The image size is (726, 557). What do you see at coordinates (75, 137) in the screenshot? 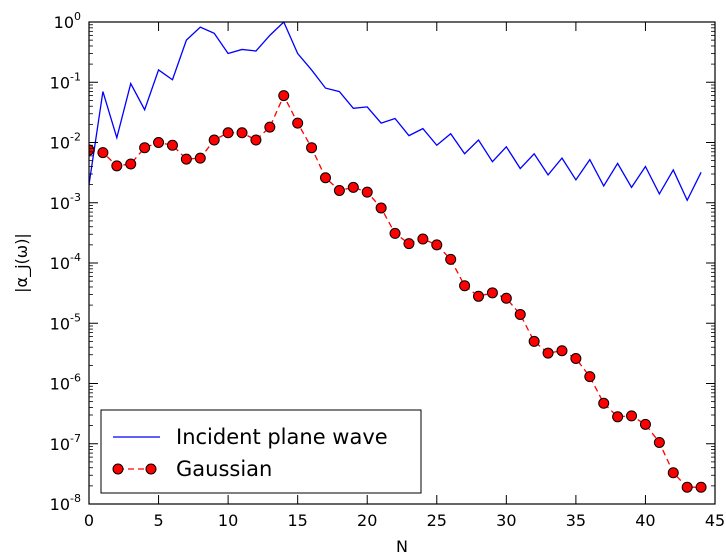
I see `y-tick-exponent: -2` at bounding box center [75, 137].